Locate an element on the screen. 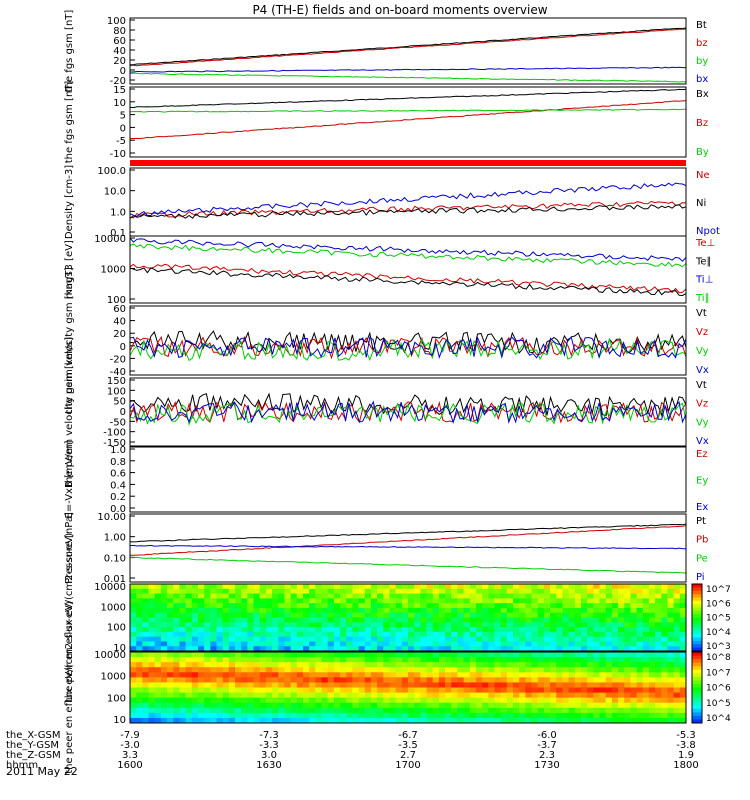 This screenshot has height=800, width=750. legend-entry: Vt is located at coordinates (701, 385).